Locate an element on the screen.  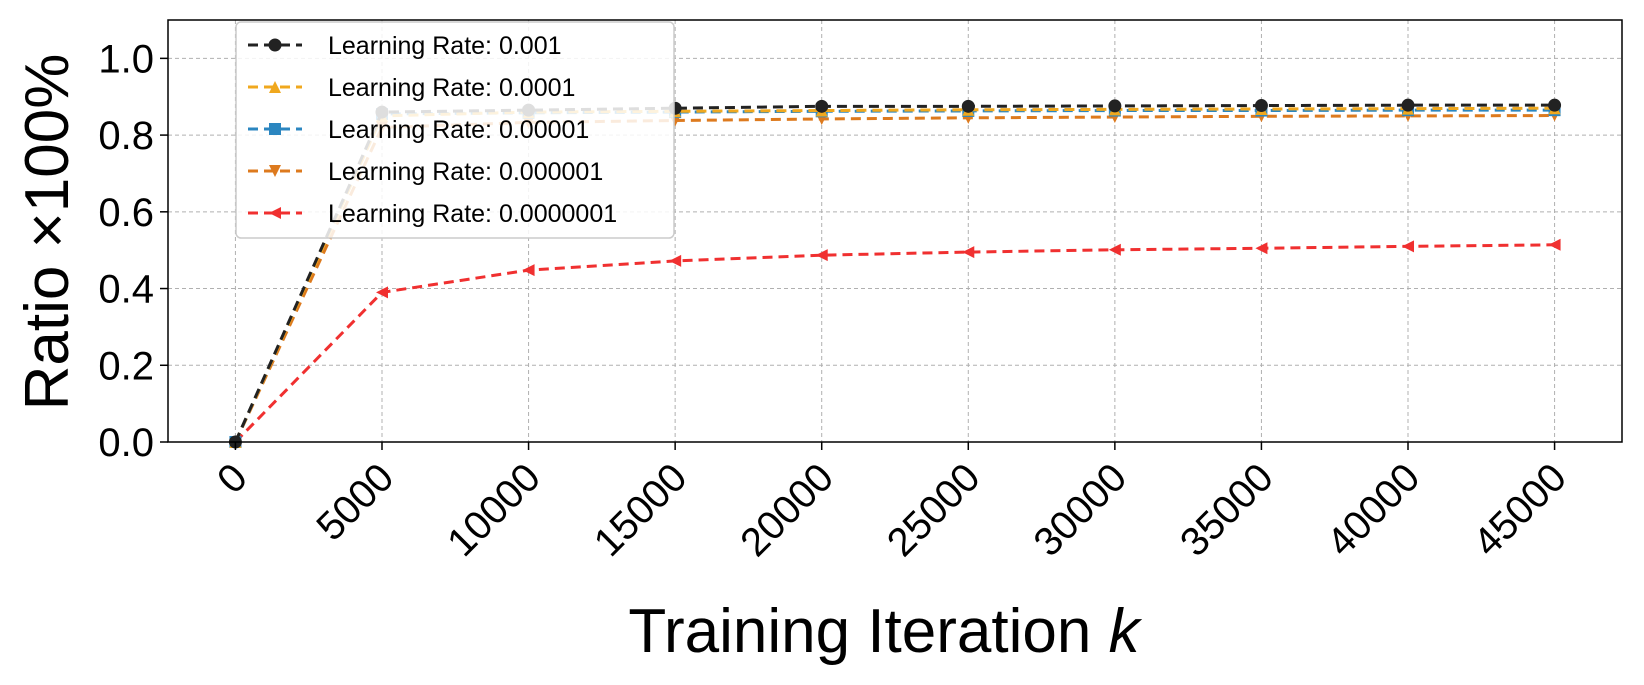
x-axis-label-var: k is located at coordinates (1126, 631).